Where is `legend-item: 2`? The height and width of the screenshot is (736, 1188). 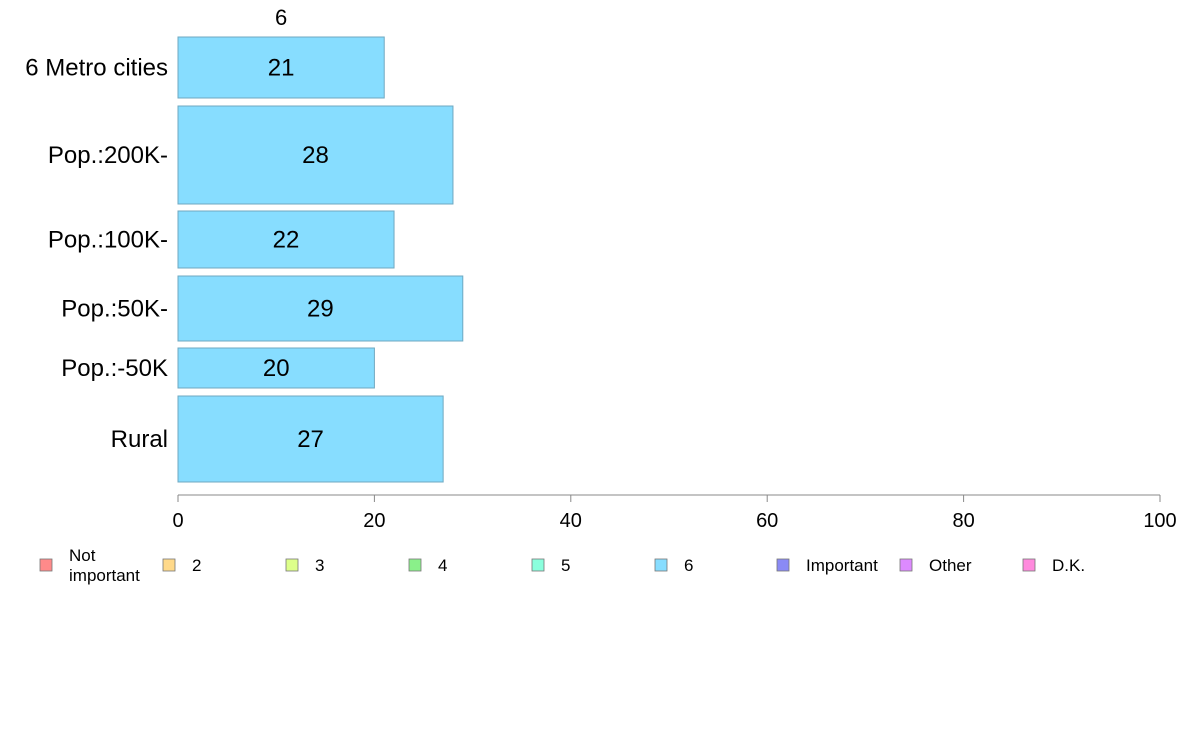
legend-item: 2 is located at coordinates (181, 565).